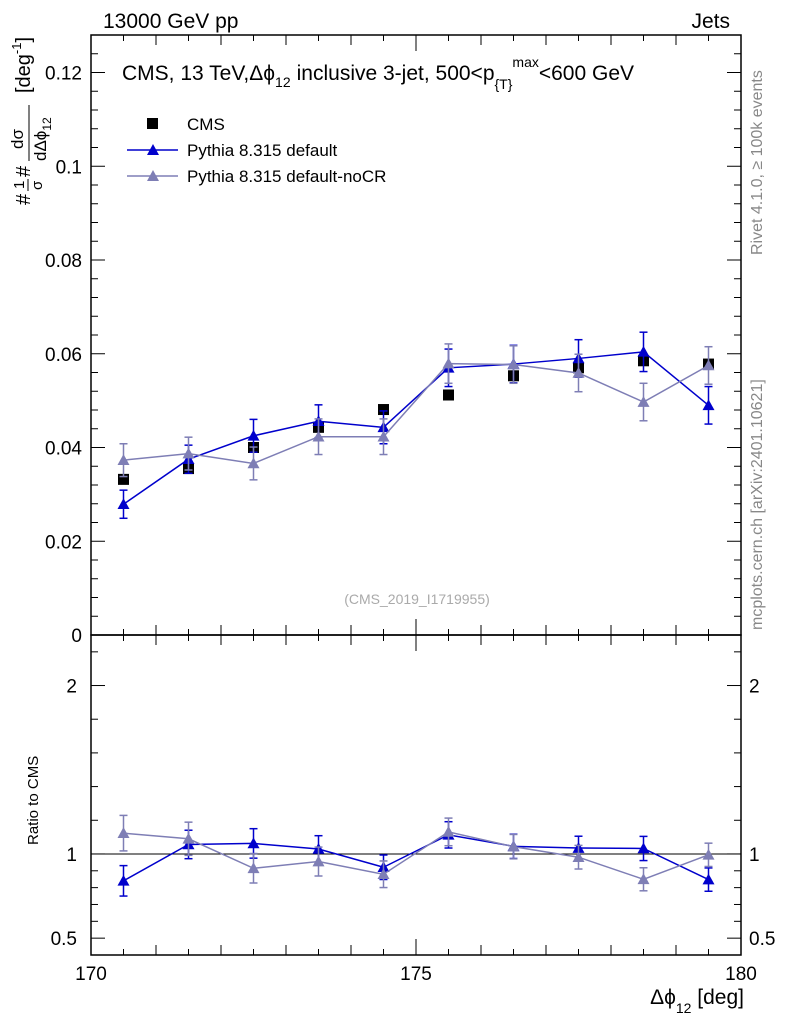  I want to click on y-tick-label: 0.1, so click(69, 167).